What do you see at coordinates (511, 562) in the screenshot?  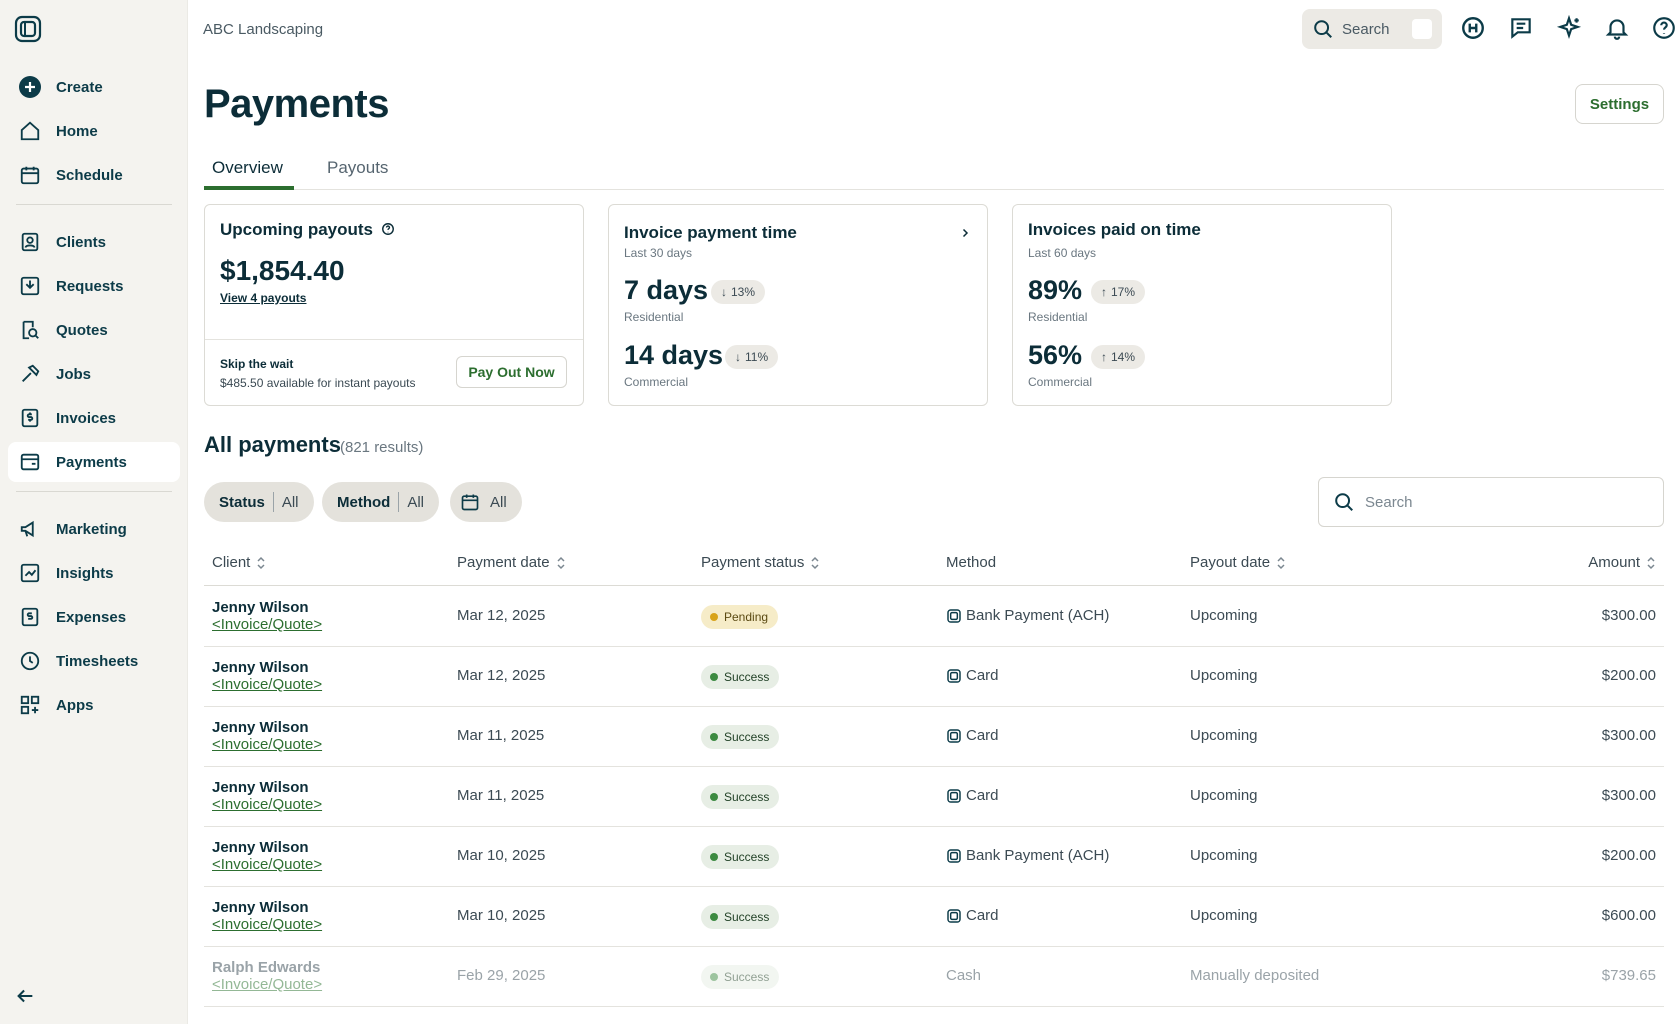 I see `column-payment-date: Payment date` at bounding box center [511, 562].